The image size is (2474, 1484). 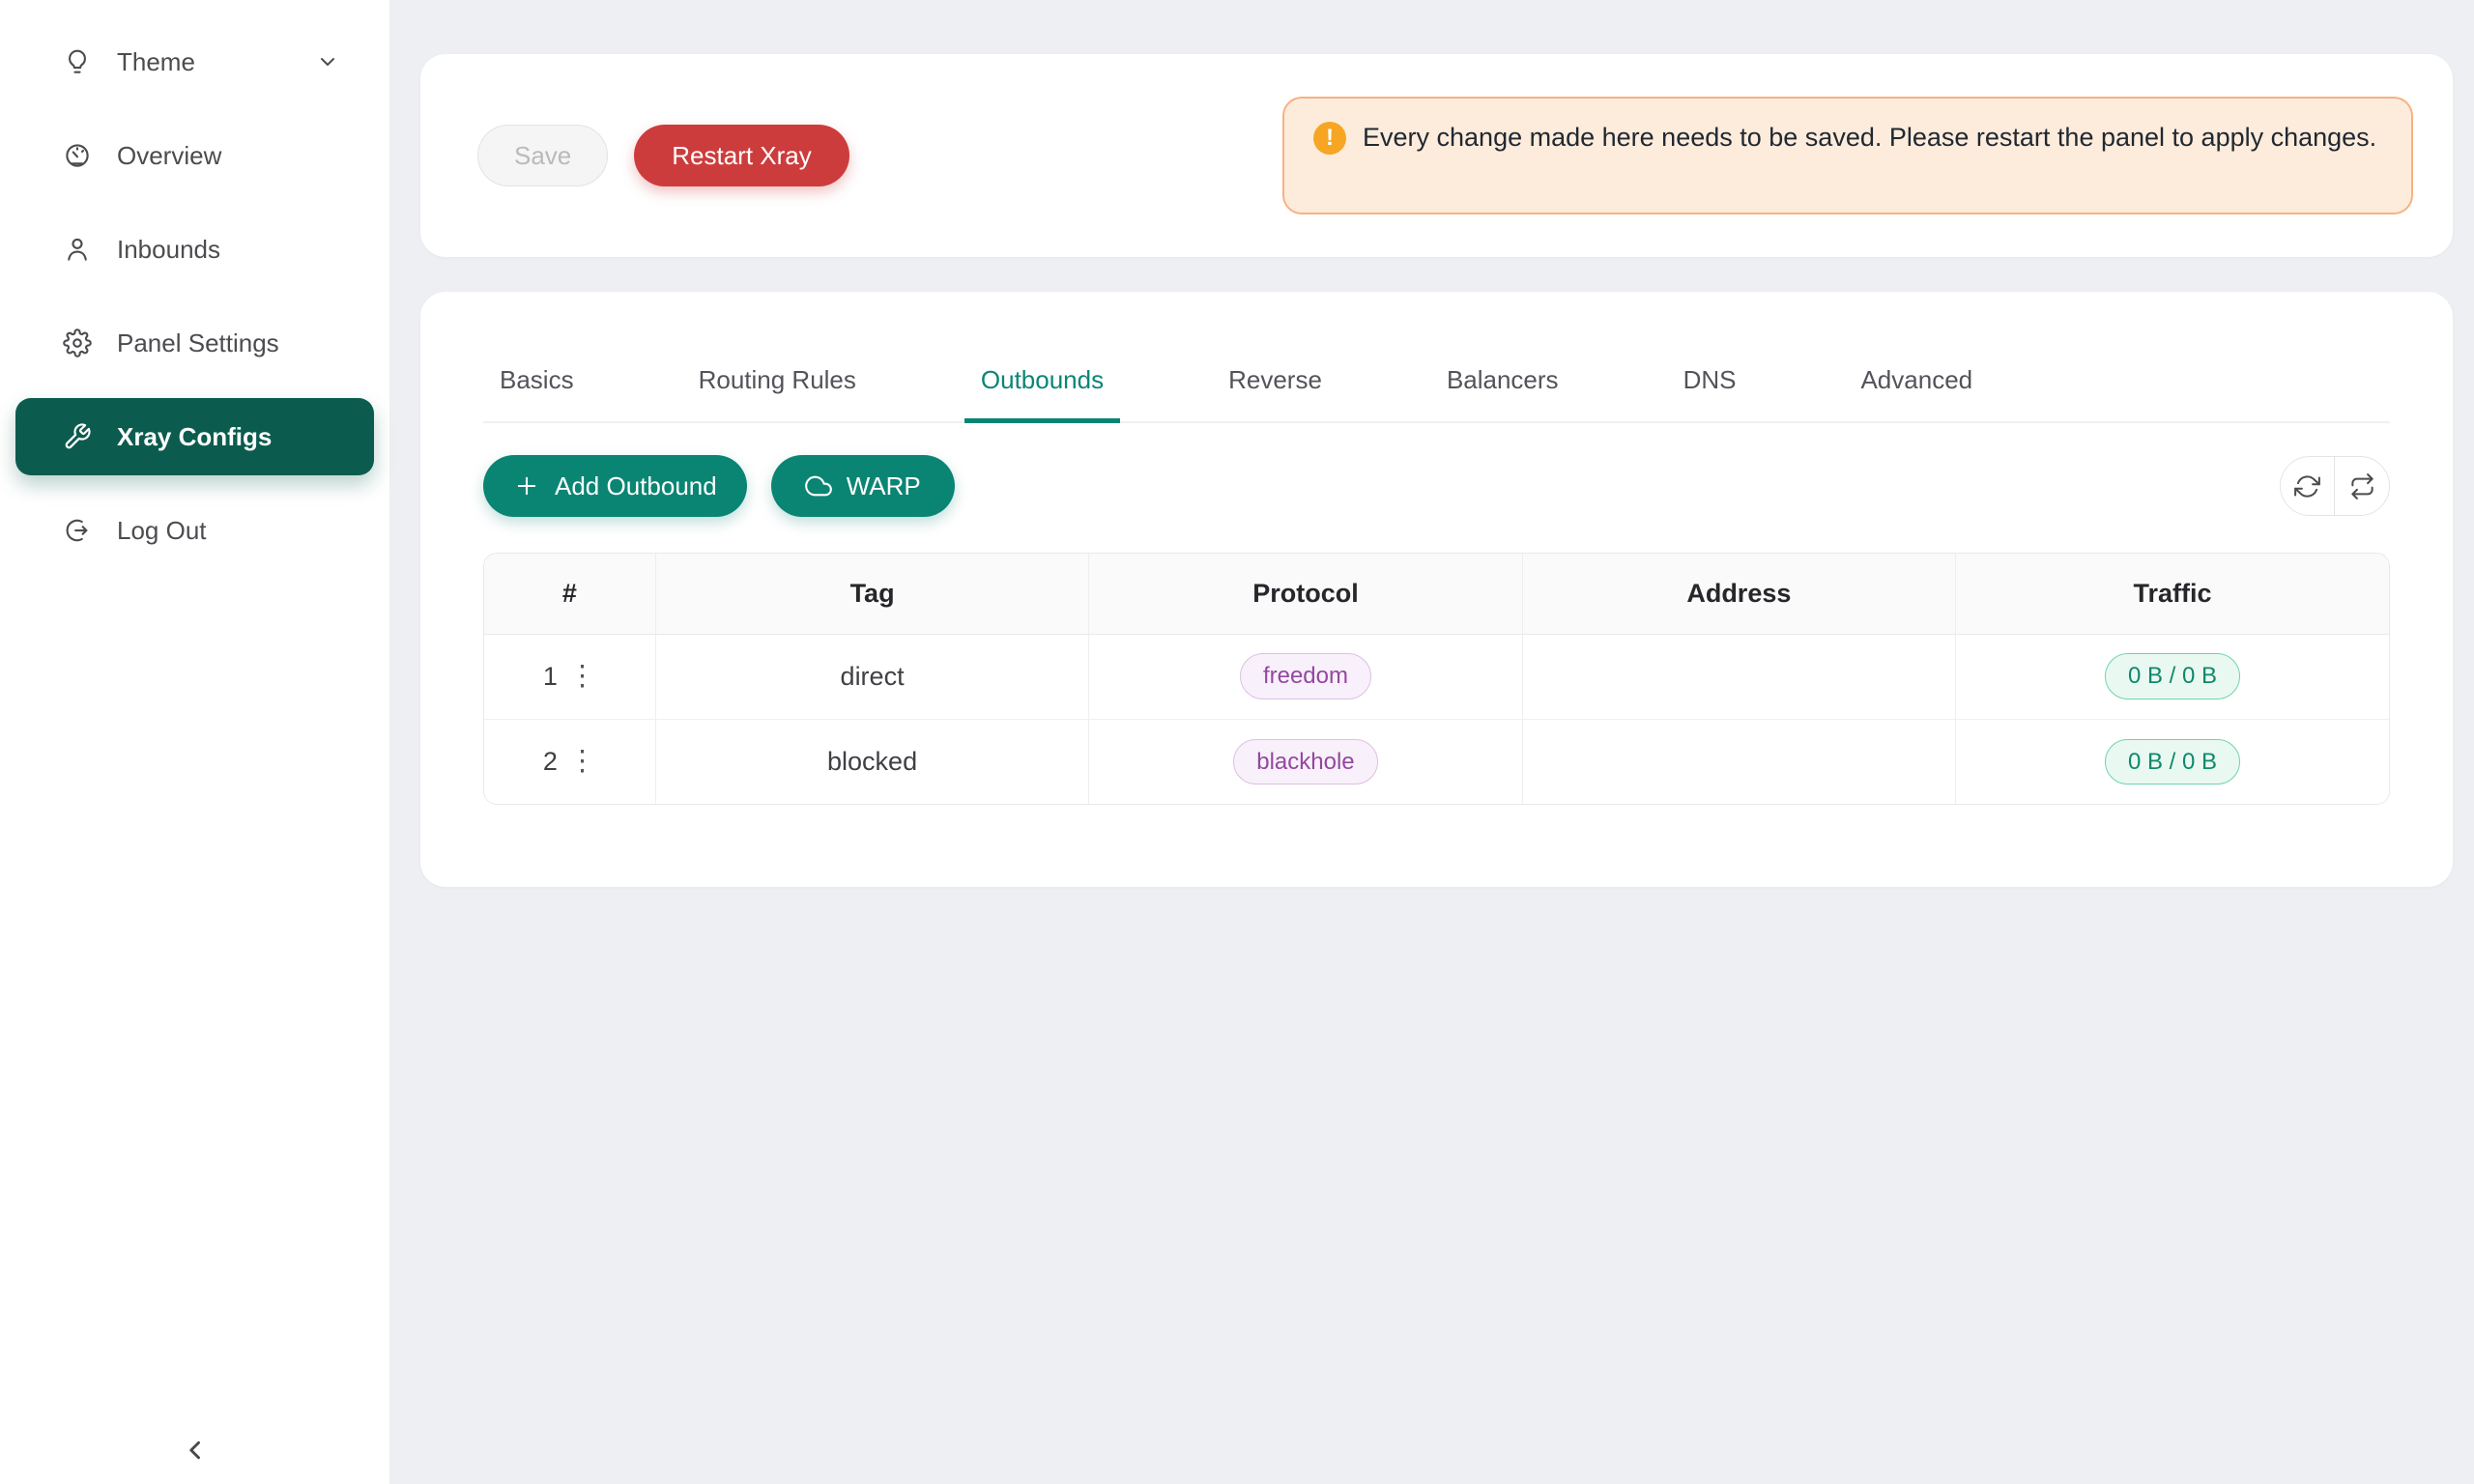 What do you see at coordinates (328, 61) in the screenshot?
I see `chevron-down-icon` at bounding box center [328, 61].